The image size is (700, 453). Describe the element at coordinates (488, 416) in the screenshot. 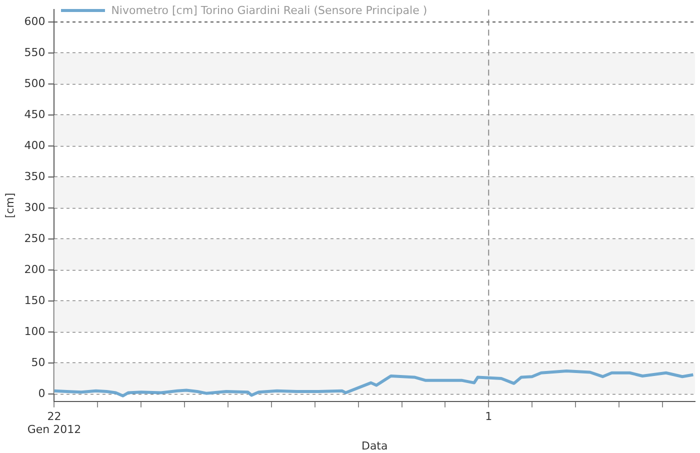

I see `x-tick-label: 1` at that location.